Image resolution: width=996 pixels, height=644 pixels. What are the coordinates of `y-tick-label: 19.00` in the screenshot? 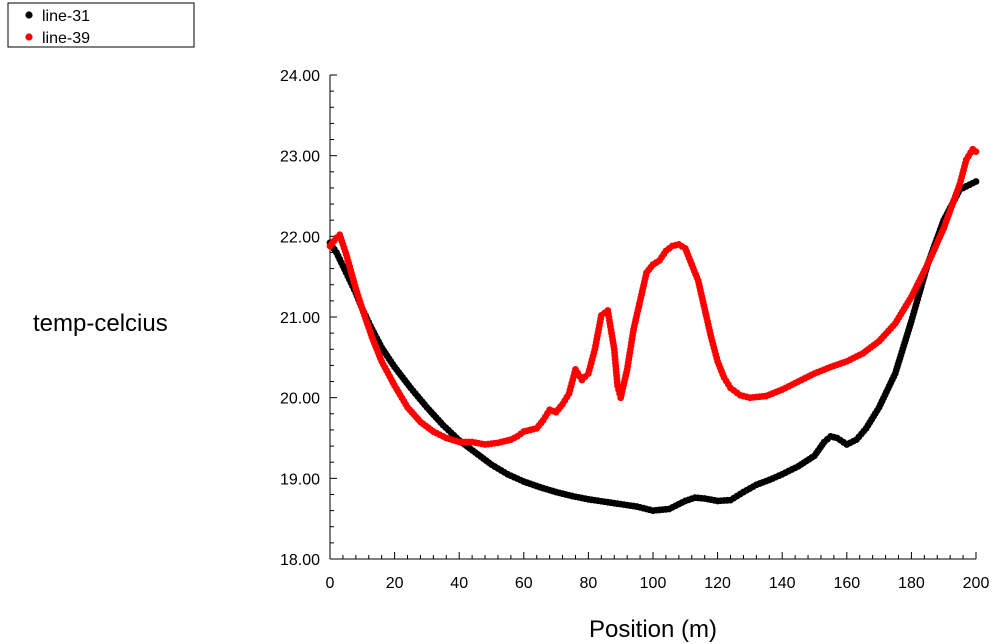 It's located at (300, 479).